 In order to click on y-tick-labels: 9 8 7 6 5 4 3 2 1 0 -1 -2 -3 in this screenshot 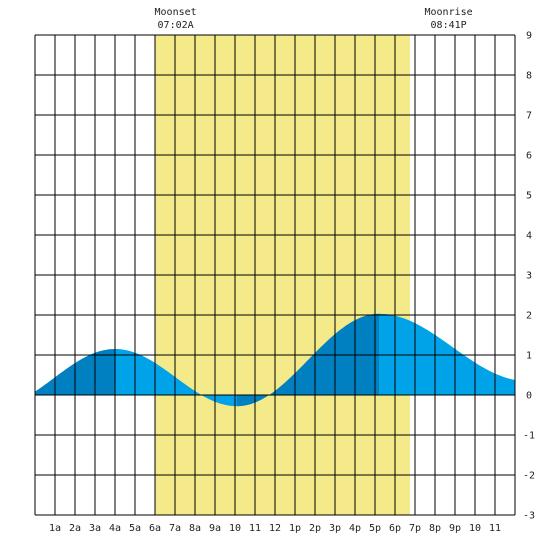, I will do `click(529, 276)`.